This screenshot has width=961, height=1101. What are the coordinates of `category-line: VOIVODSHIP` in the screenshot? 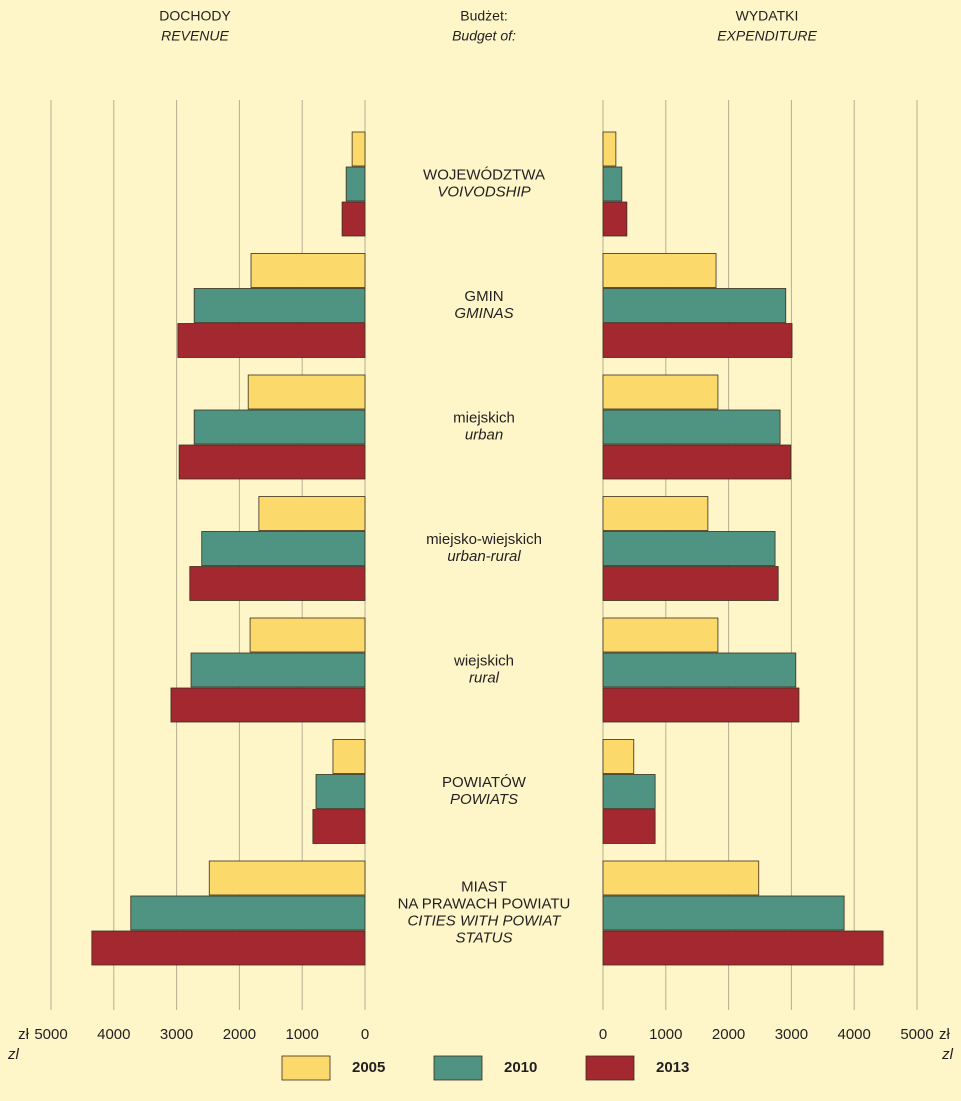 It's located at (483, 191).